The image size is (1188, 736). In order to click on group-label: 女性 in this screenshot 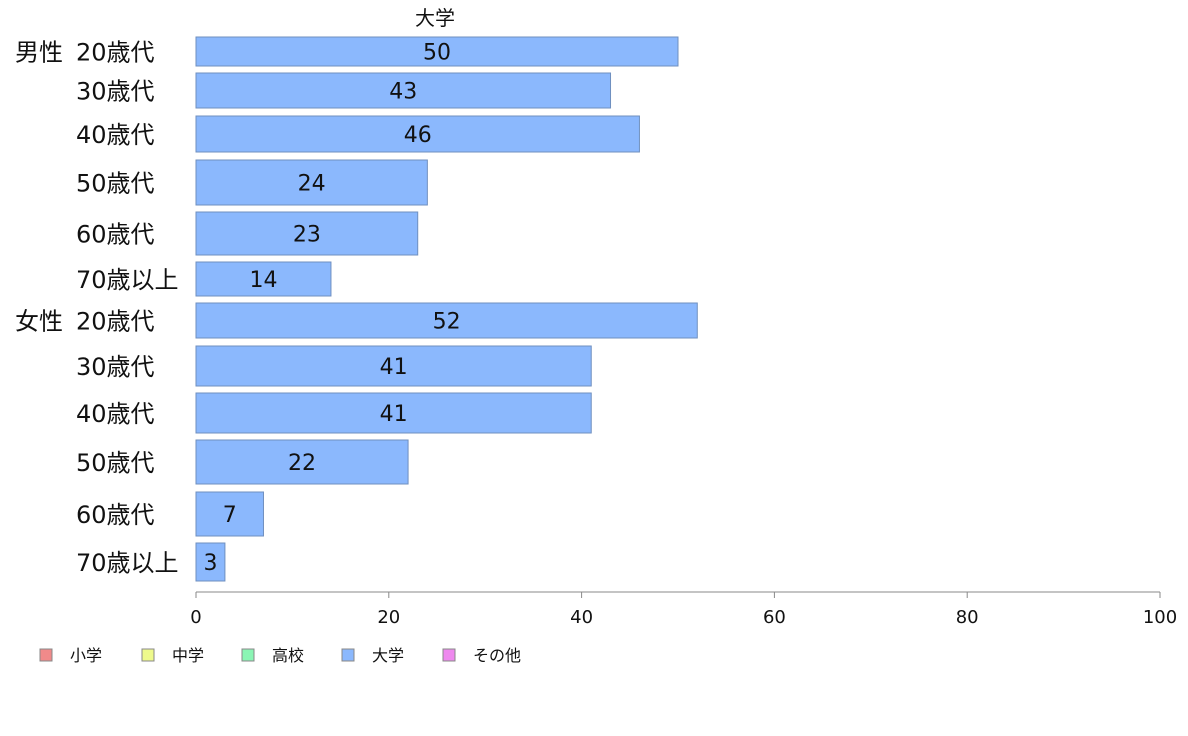, I will do `click(39, 322)`.